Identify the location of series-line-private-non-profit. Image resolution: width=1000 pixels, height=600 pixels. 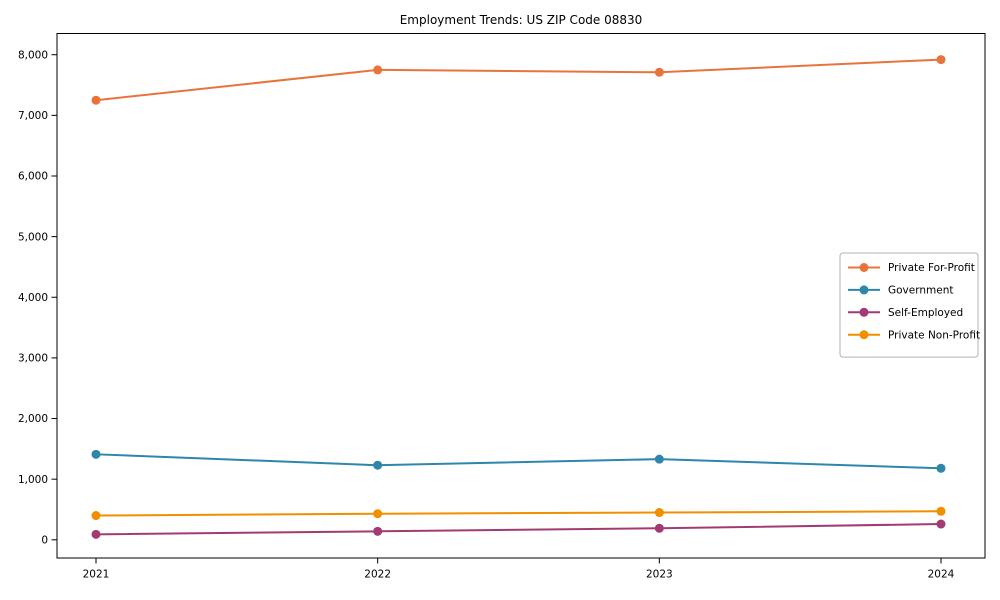
(518, 513).